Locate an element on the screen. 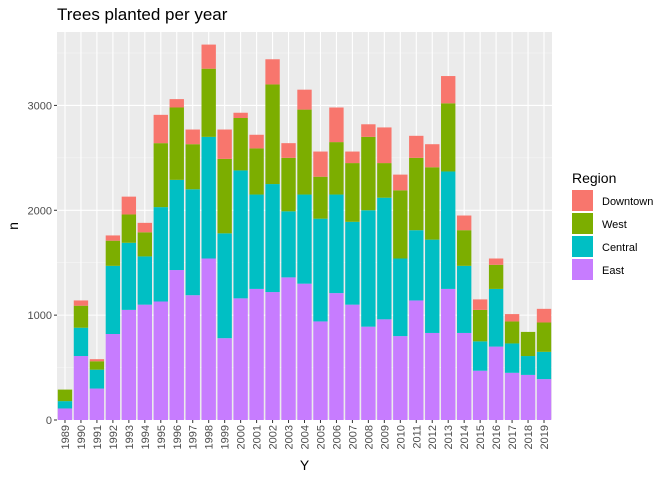  legend-title: Region is located at coordinates (594, 178).